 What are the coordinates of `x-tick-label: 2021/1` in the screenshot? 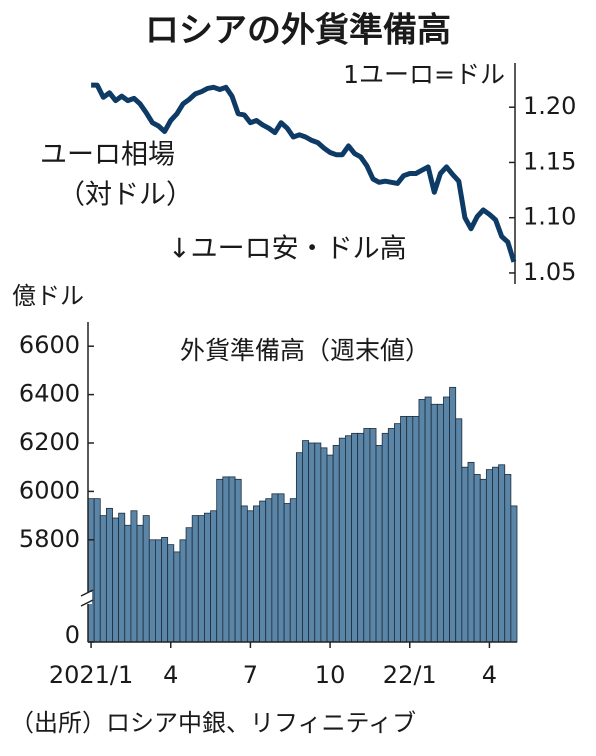 It's located at (91, 675).